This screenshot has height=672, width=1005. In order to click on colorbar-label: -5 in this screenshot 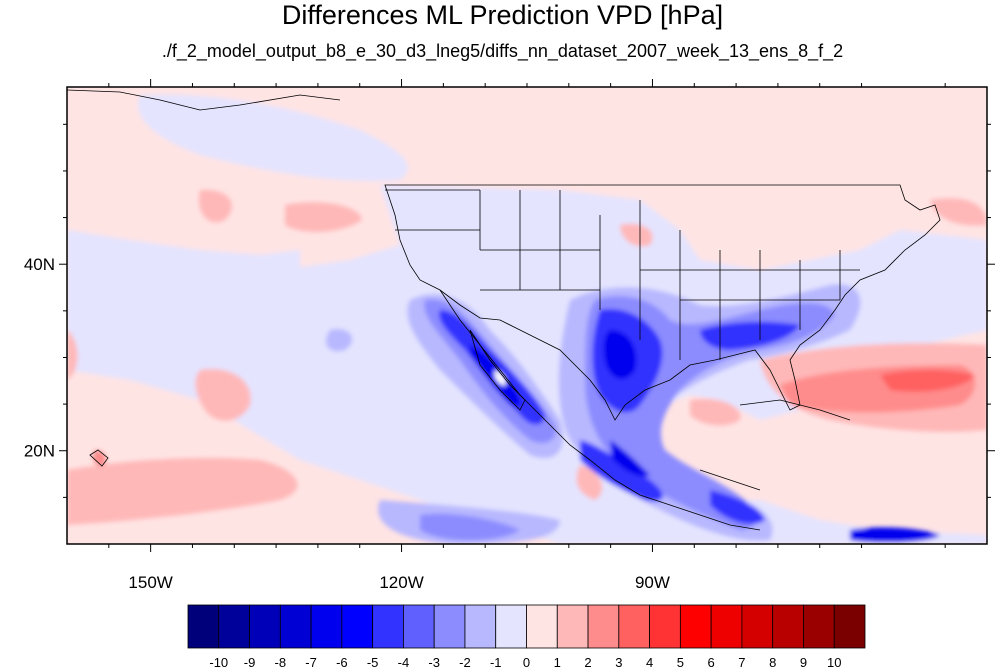, I will do `click(373, 662)`.